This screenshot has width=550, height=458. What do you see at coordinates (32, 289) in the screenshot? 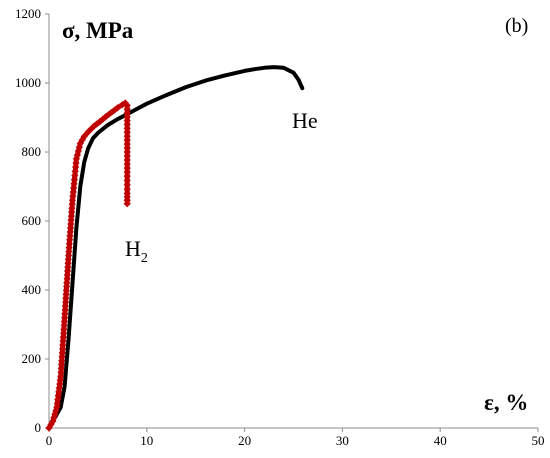
I see `y-tick-label: 400` at bounding box center [32, 289].